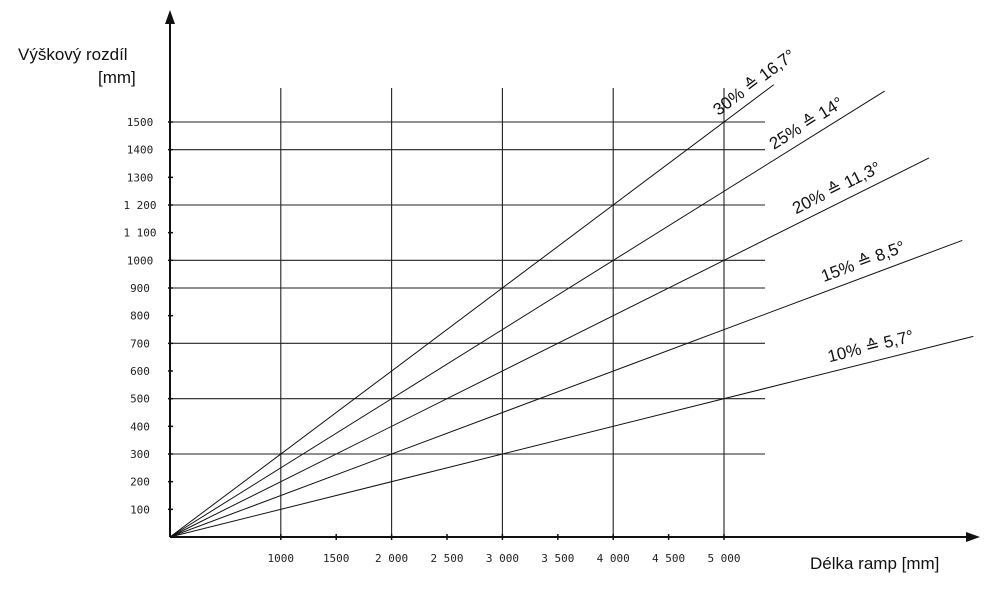 The height and width of the screenshot is (601, 1001). What do you see at coordinates (139, 205) in the screenshot?
I see `y-tick-label: 1 200` at bounding box center [139, 205].